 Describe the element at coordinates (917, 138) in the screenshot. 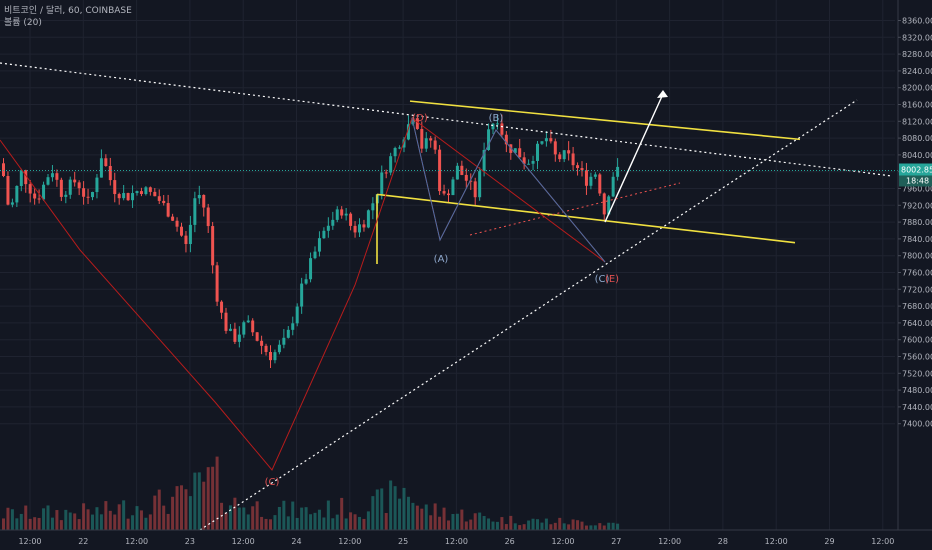

I see `price-tick-label: 8080.00` at that location.